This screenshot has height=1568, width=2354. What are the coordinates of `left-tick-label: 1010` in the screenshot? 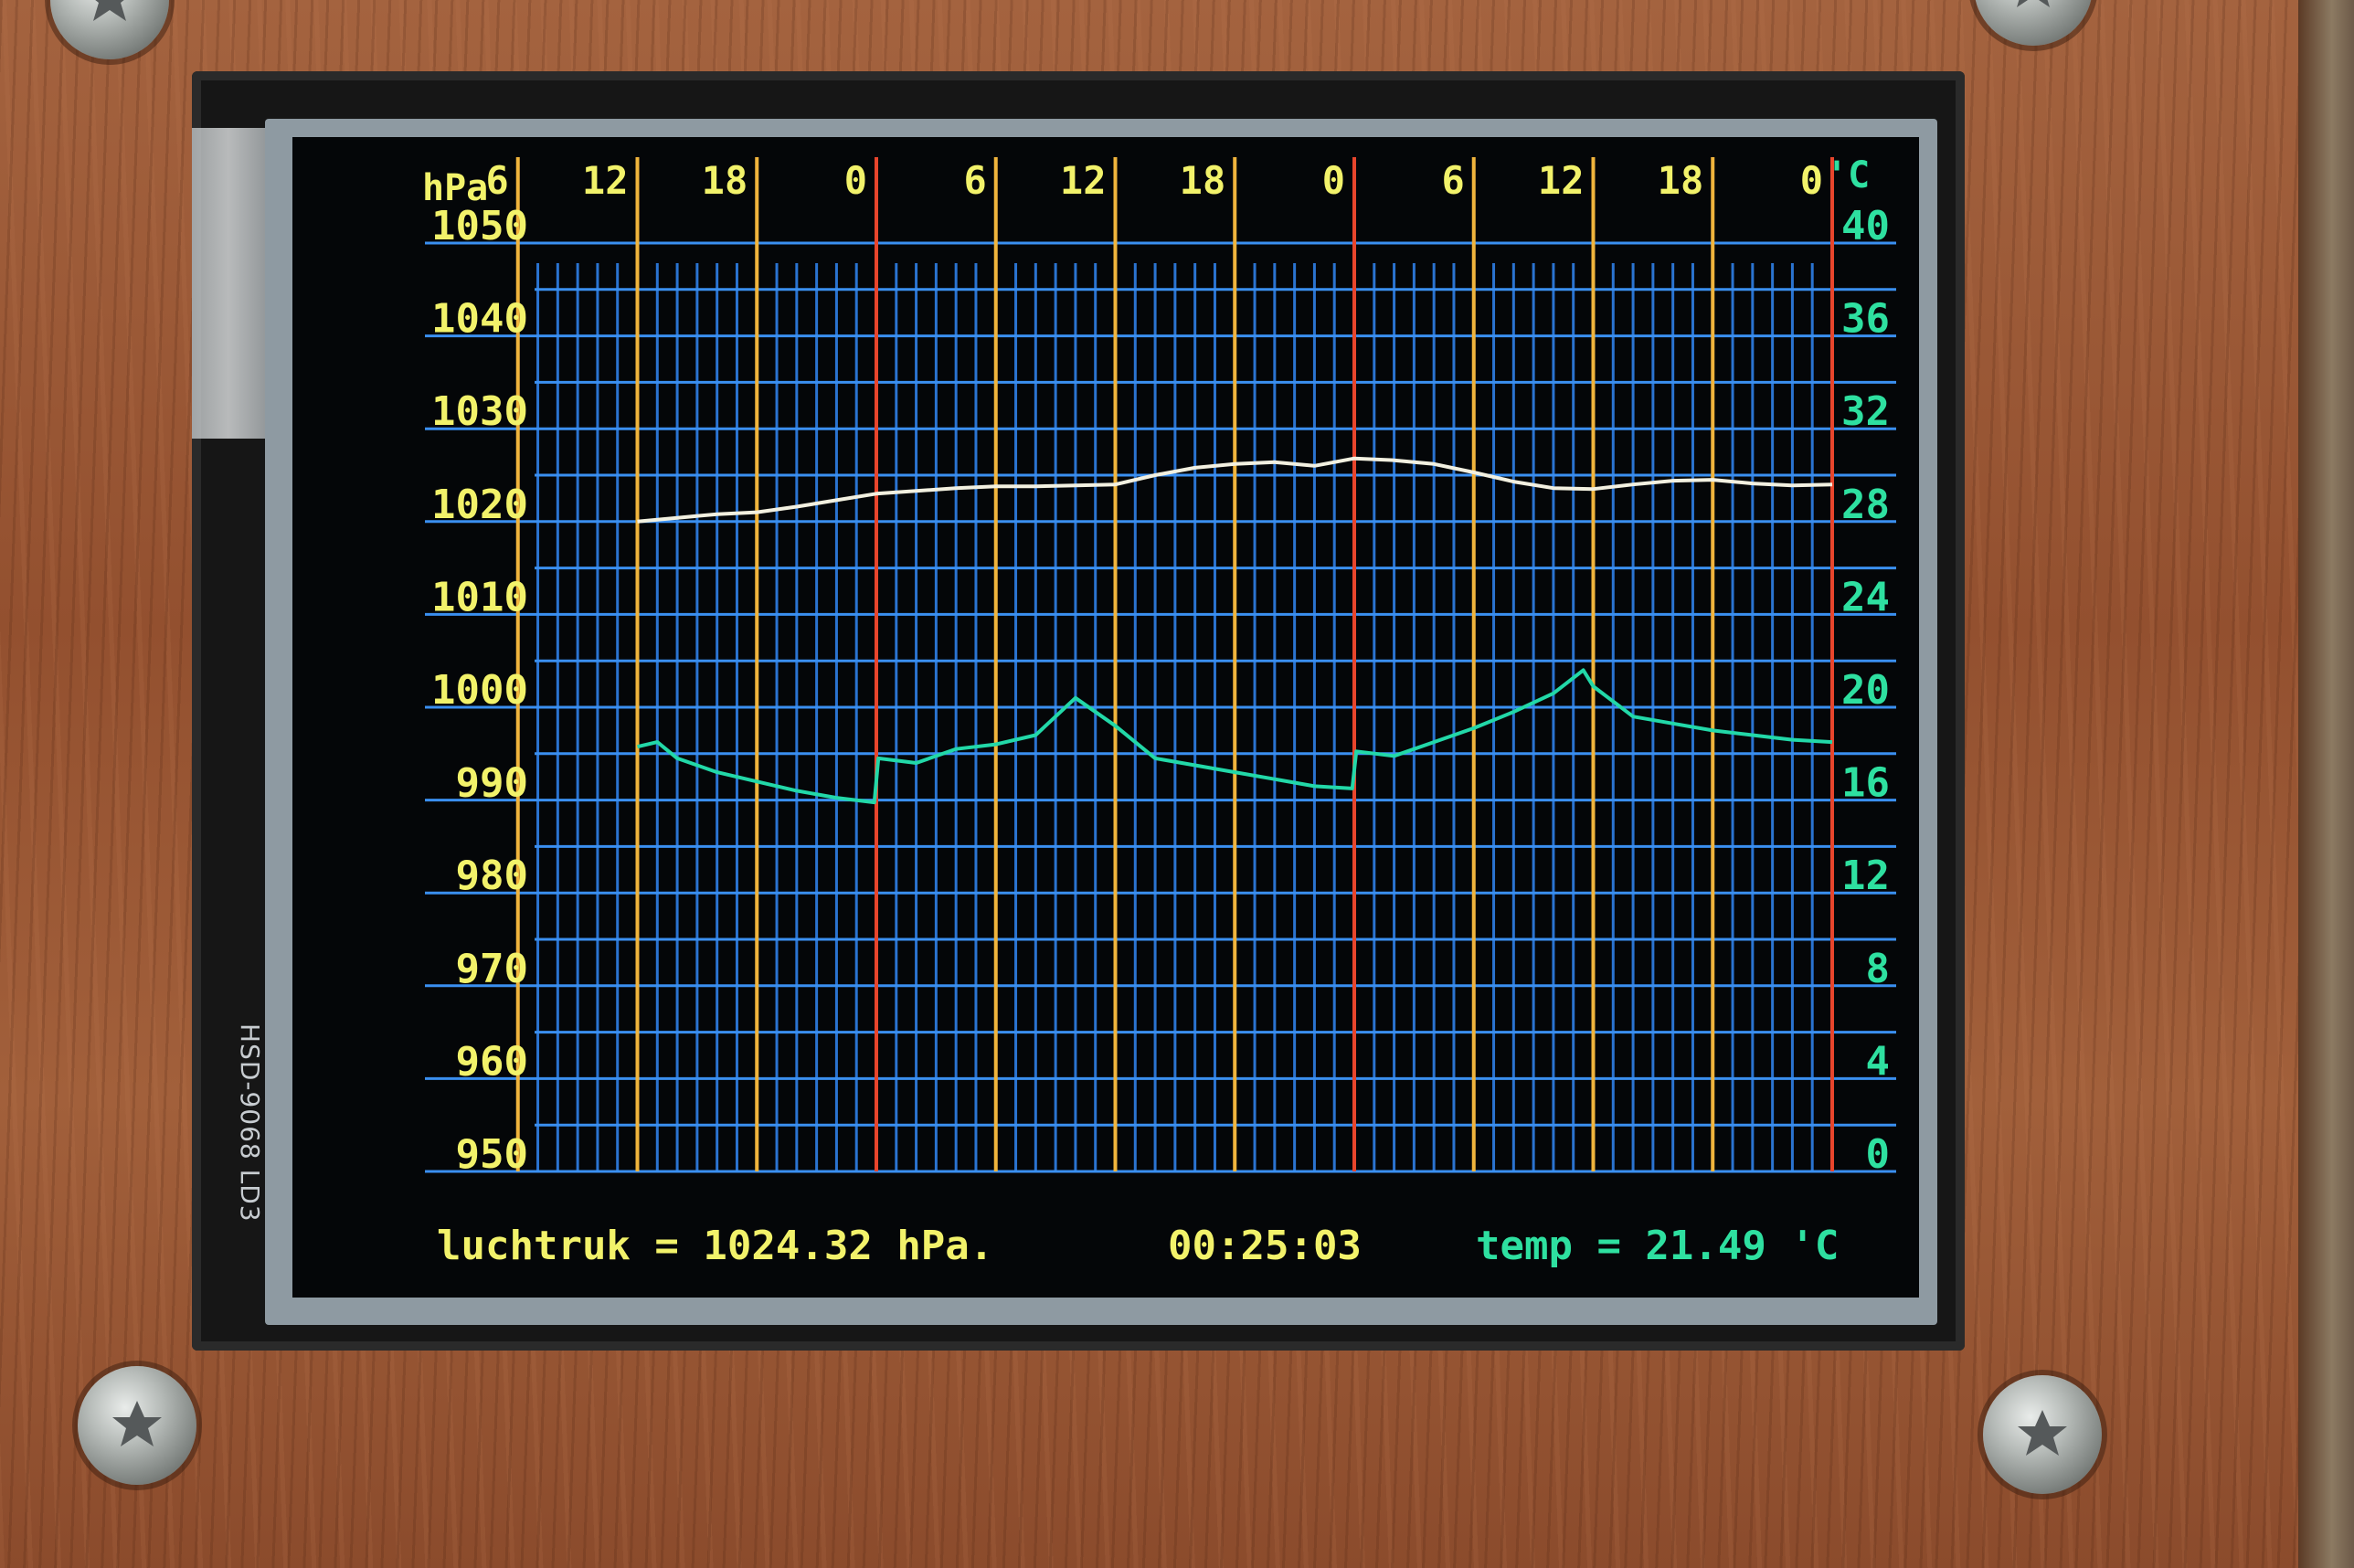 It's located at (480, 597).